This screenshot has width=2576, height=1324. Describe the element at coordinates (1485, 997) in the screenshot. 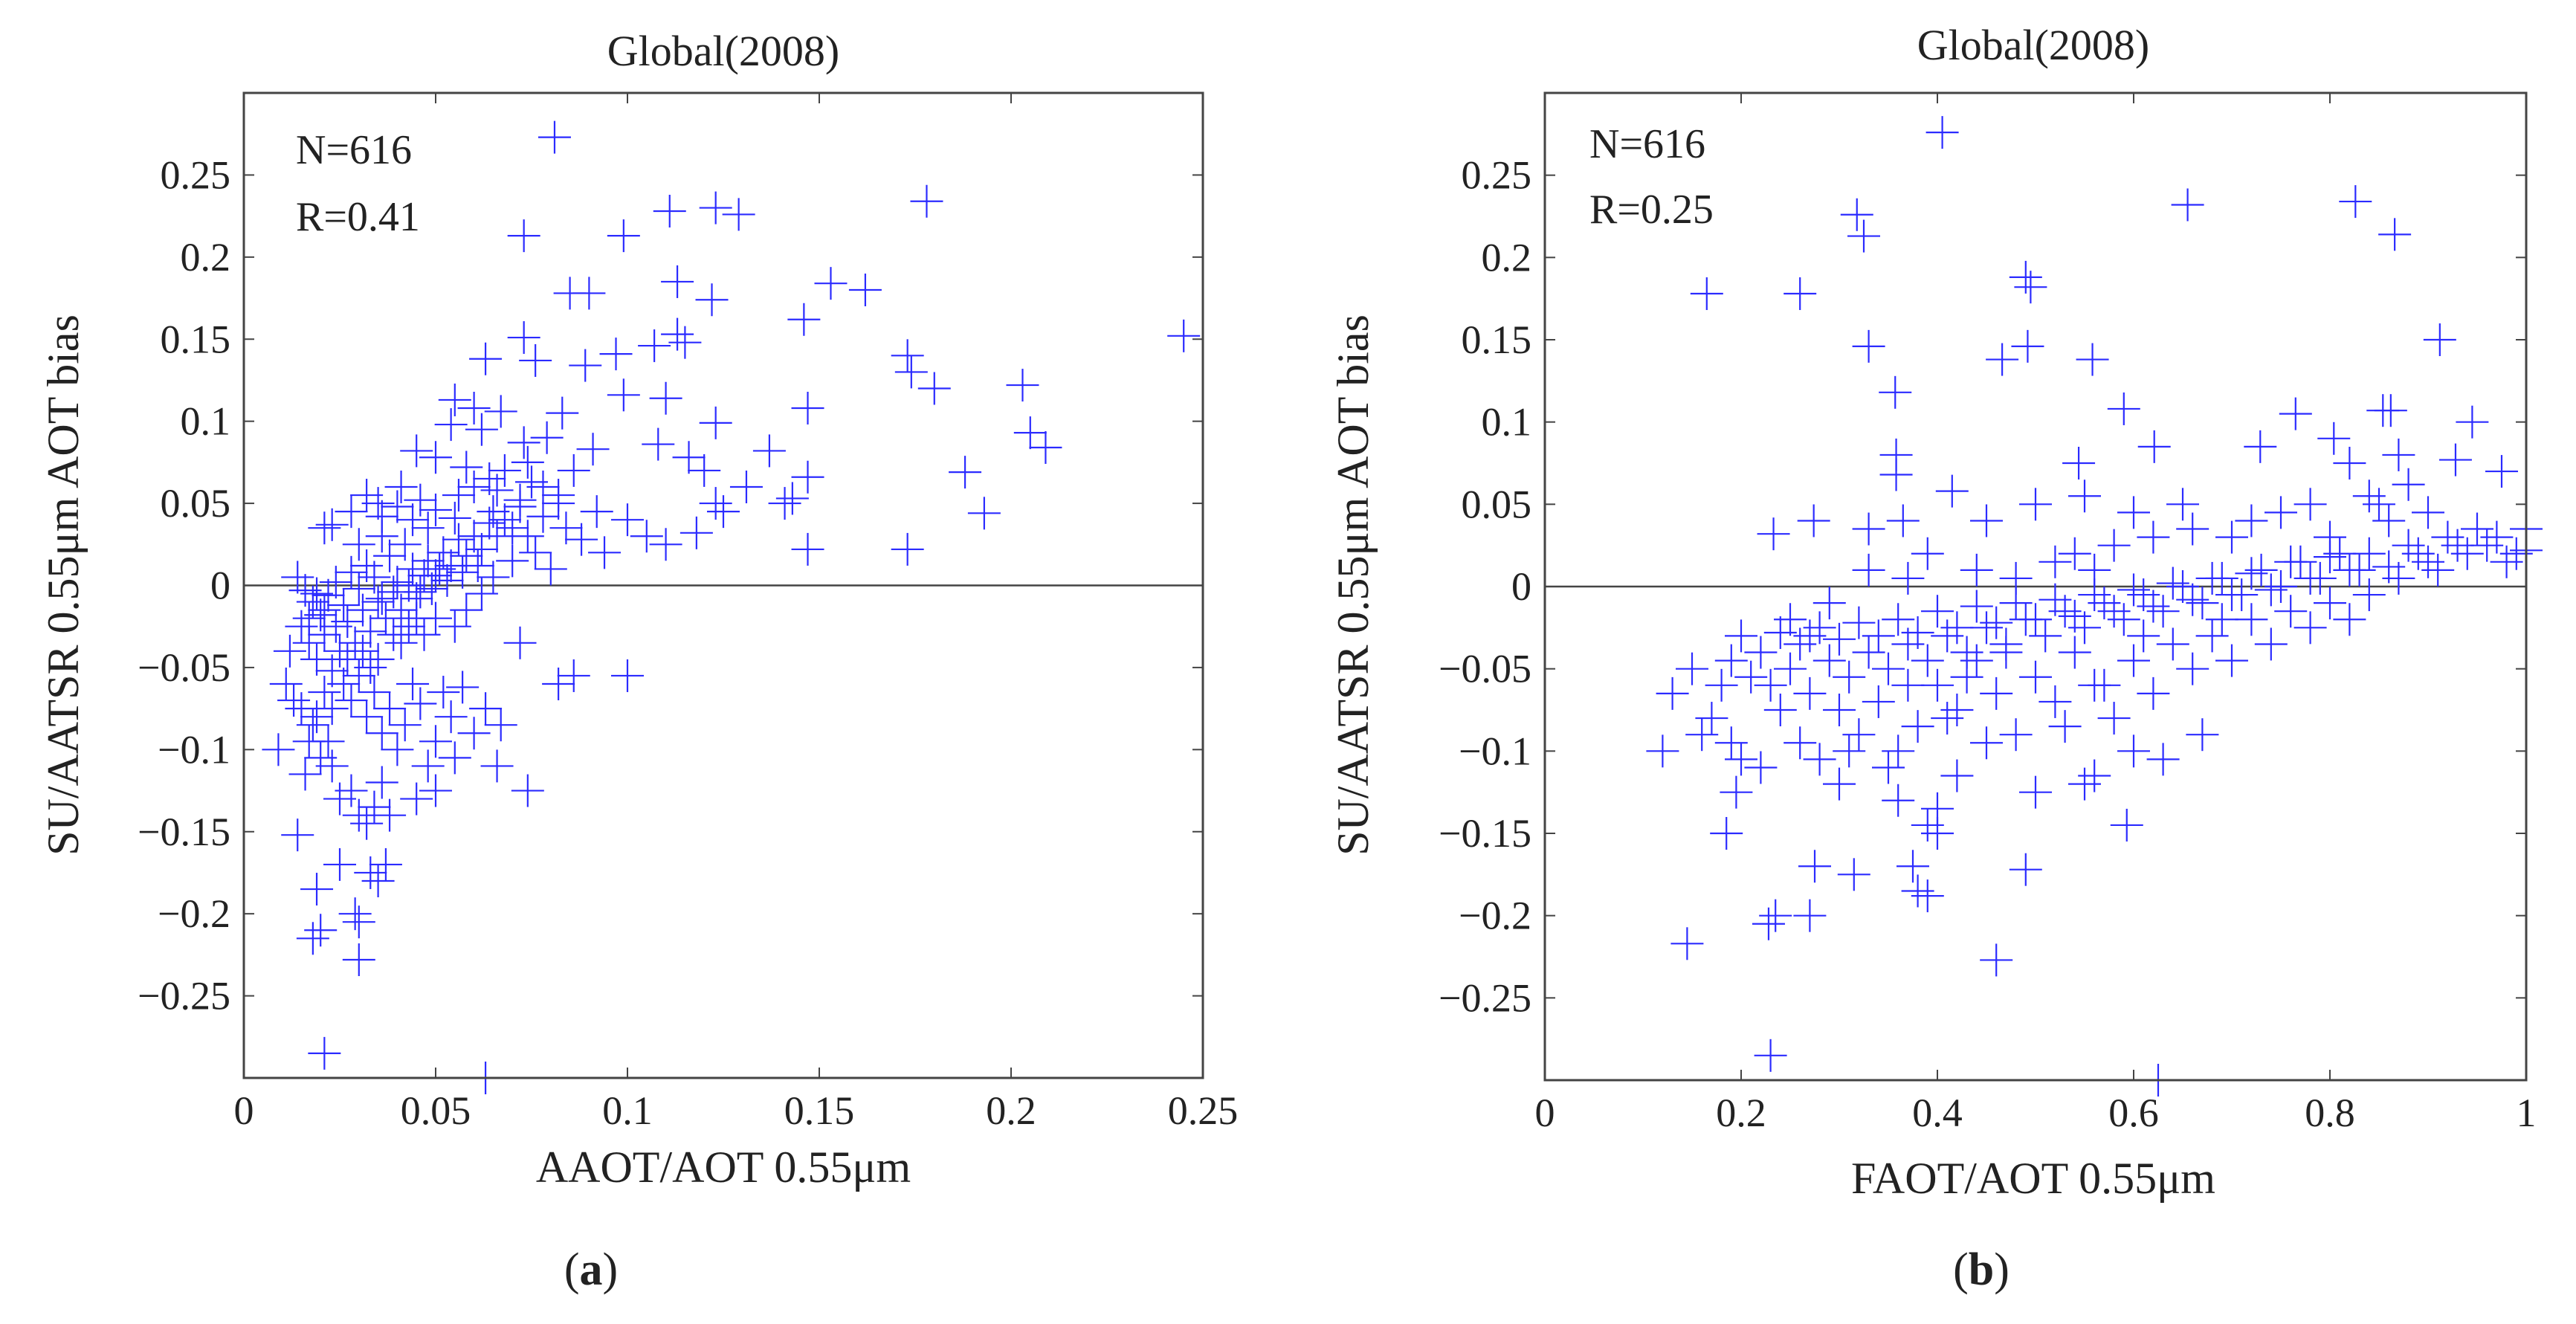

I see `y-tick-label: −0.25` at that location.